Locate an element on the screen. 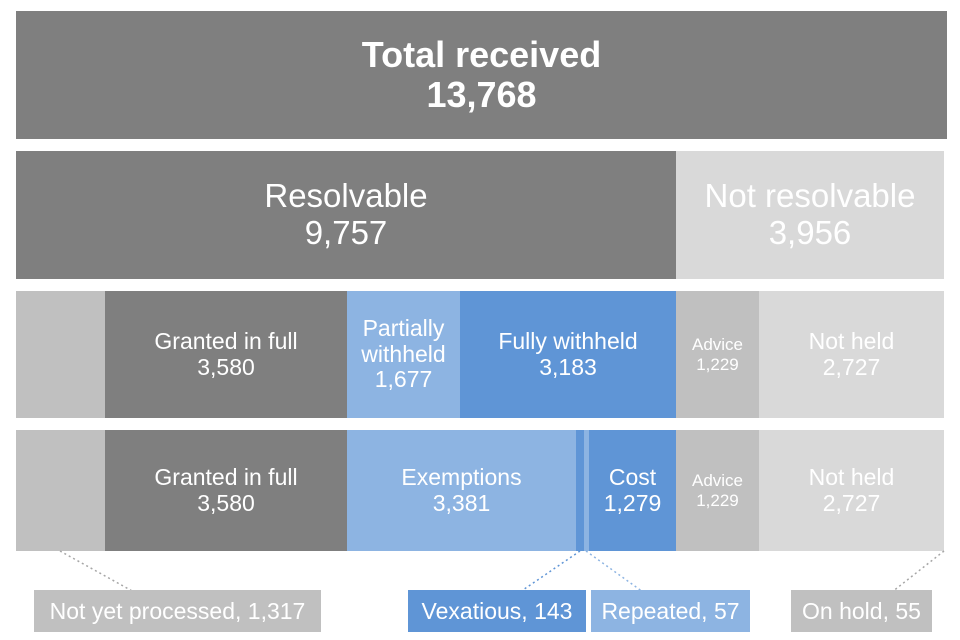  partially-withheld-box: Partially withheld 1,677 is located at coordinates (403, 354).